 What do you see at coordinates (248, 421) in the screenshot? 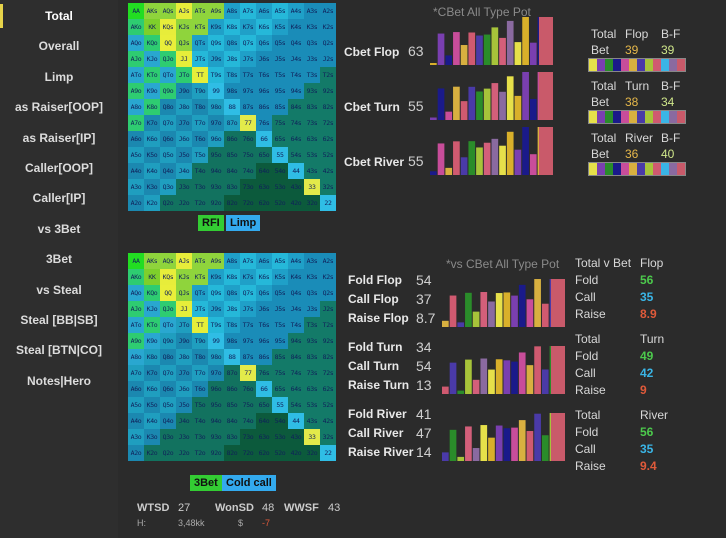
I see `range-cell: 74o` at bounding box center [248, 421].